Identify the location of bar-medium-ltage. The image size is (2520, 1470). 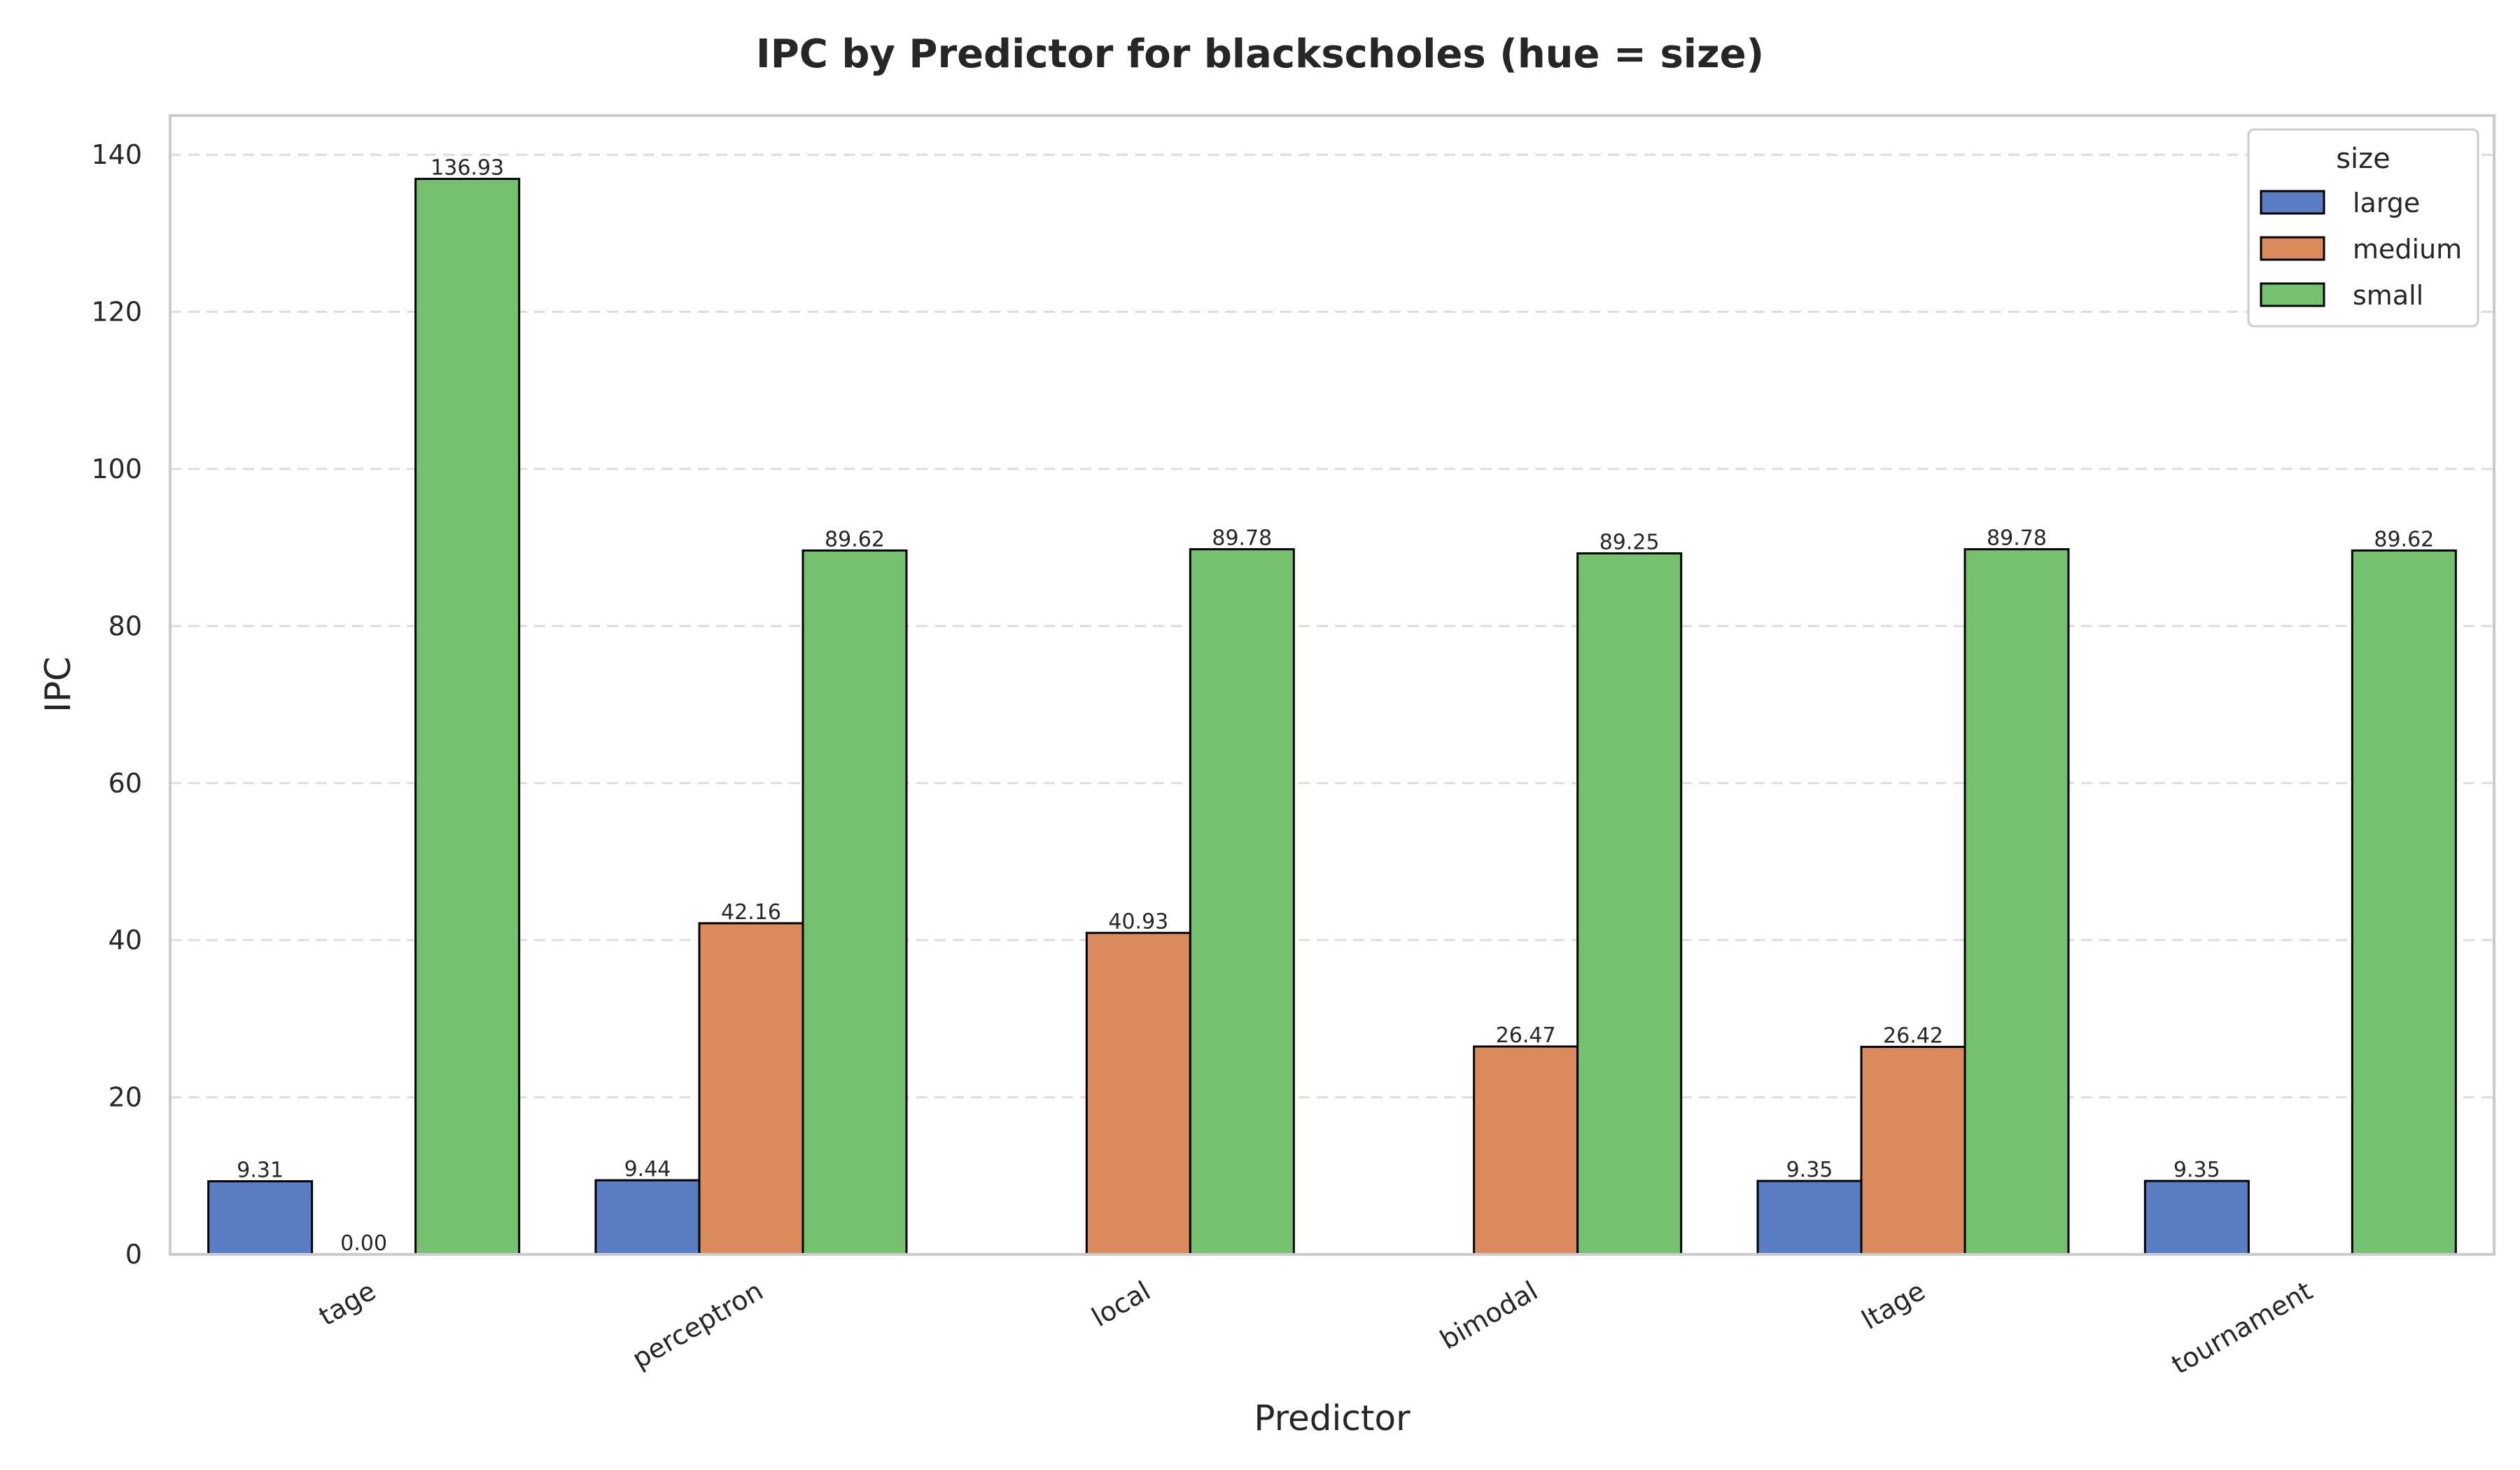
(1913, 1151).